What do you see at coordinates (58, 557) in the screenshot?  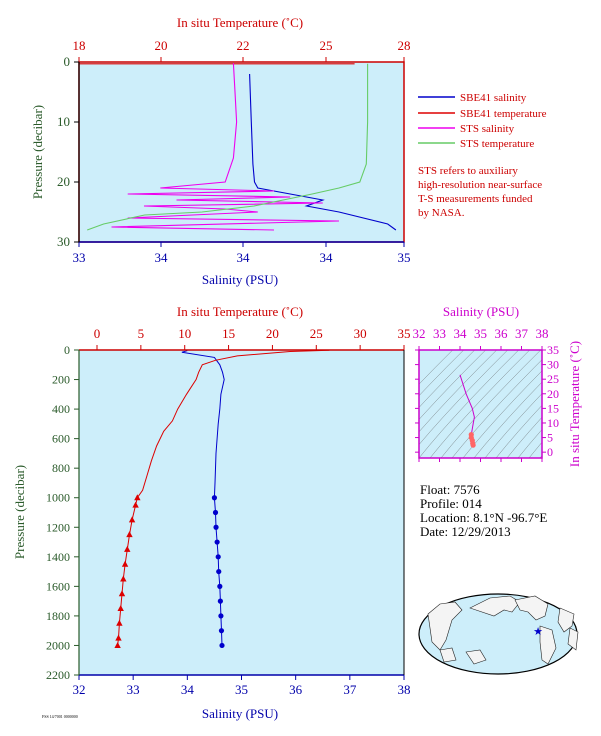 I see `bottom-press-tick-label: 1400` at bounding box center [58, 557].